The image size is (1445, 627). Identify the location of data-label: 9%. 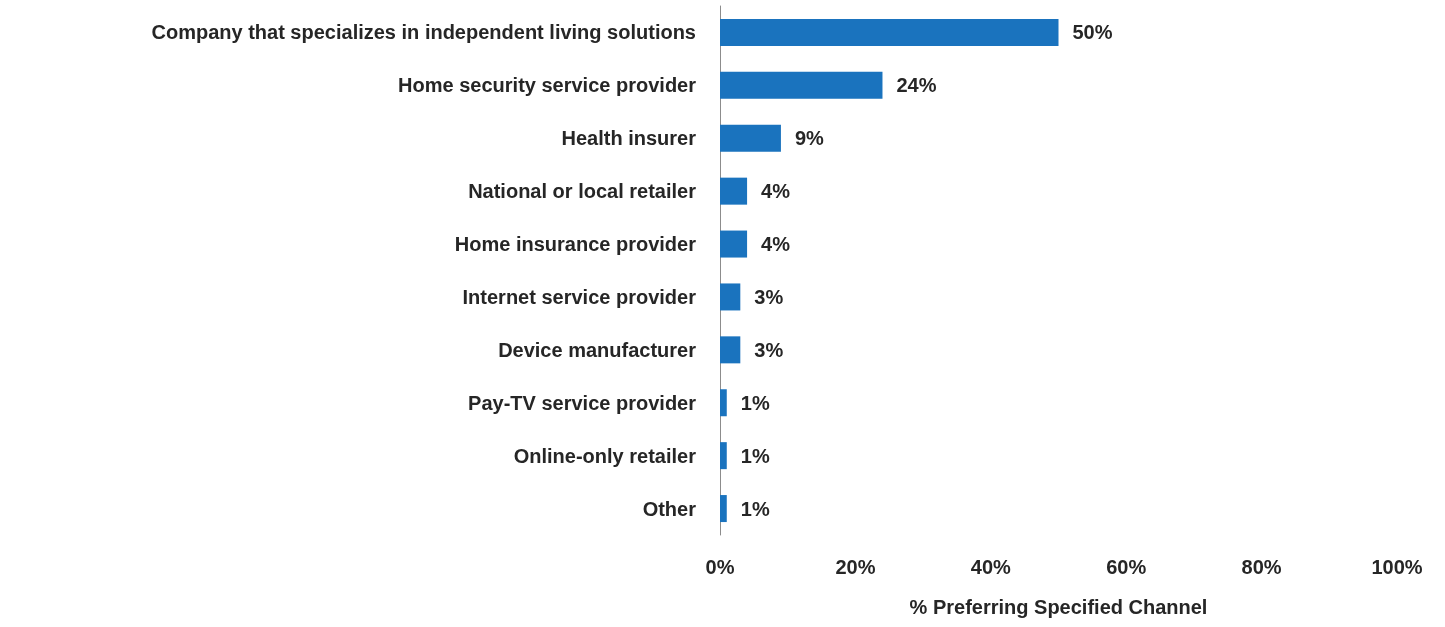
(809, 138).